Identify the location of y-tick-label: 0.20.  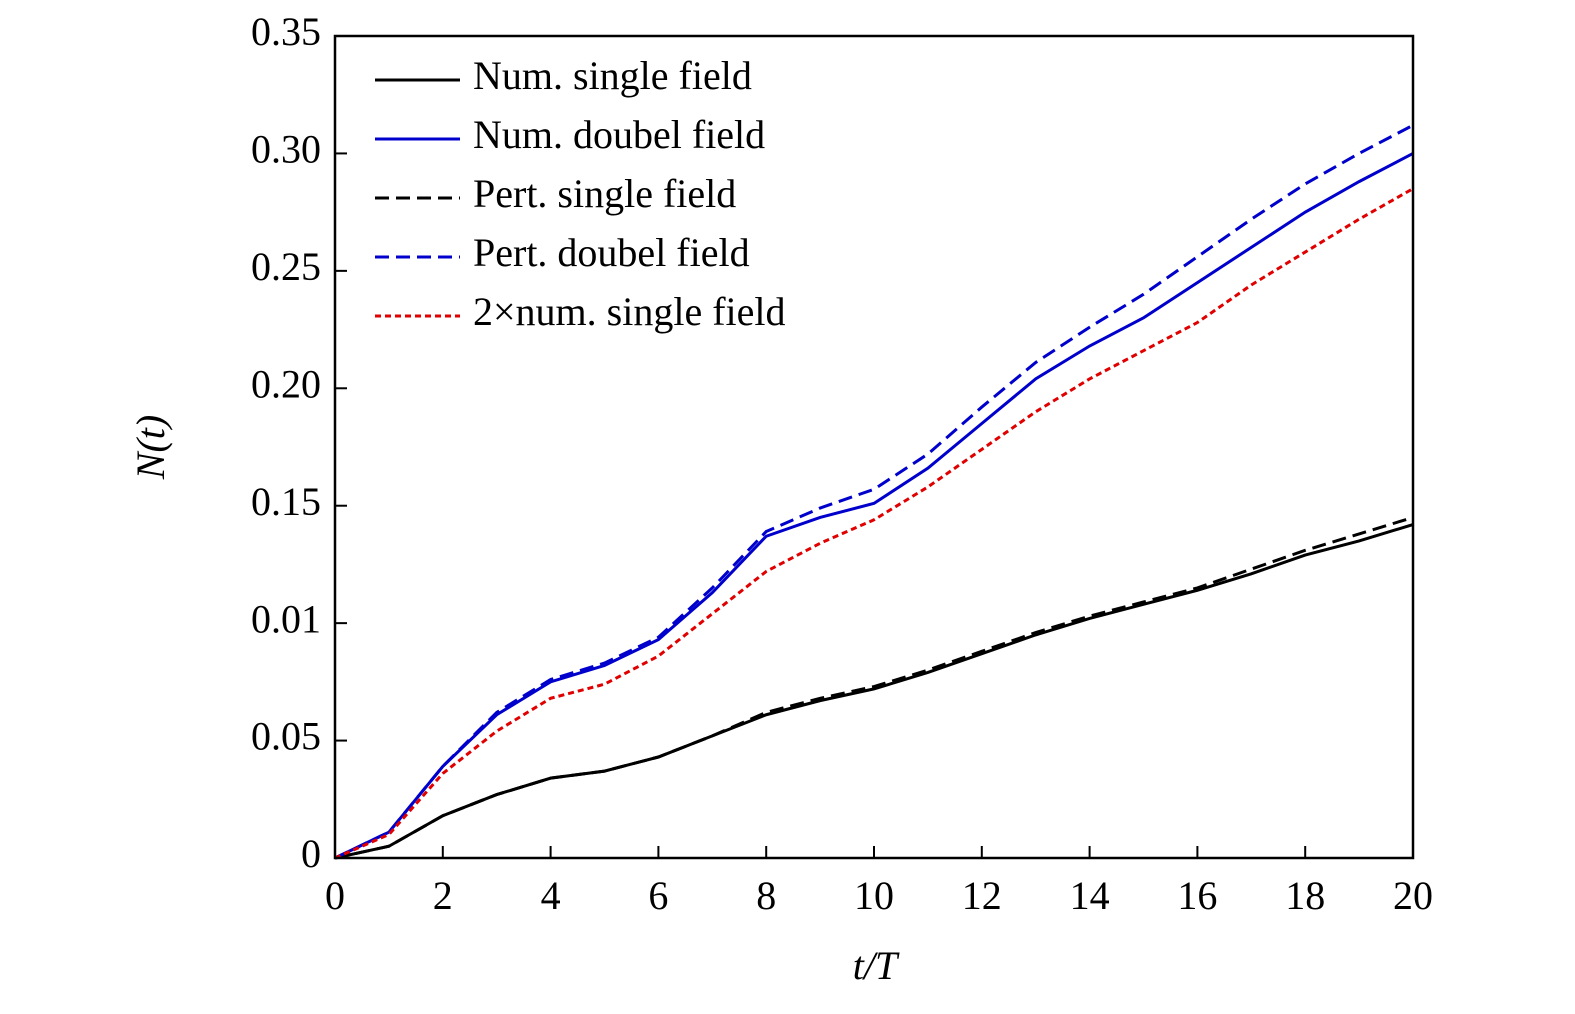
(286, 383).